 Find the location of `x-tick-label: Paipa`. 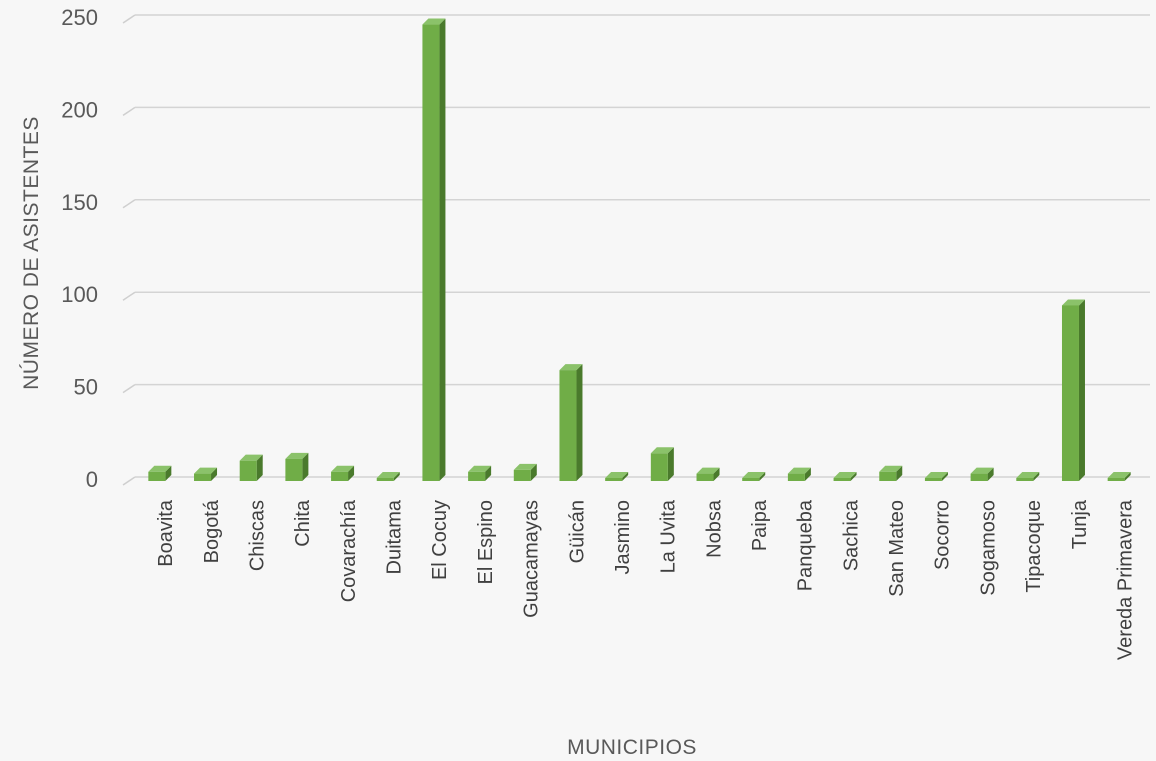

x-tick-label: Paipa is located at coordinates (760, 525).